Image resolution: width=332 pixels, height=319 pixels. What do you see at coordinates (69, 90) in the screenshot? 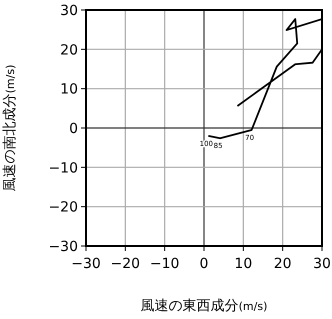
I see `y-tick-label: 10` at bounding box center [69, 90].